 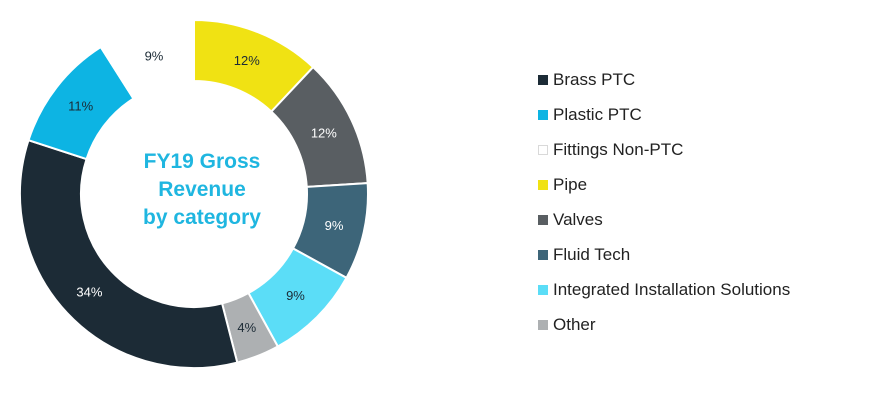 I want to click on chart-title: FY19 Gross Revenue by category, so click(x=202, y=190).